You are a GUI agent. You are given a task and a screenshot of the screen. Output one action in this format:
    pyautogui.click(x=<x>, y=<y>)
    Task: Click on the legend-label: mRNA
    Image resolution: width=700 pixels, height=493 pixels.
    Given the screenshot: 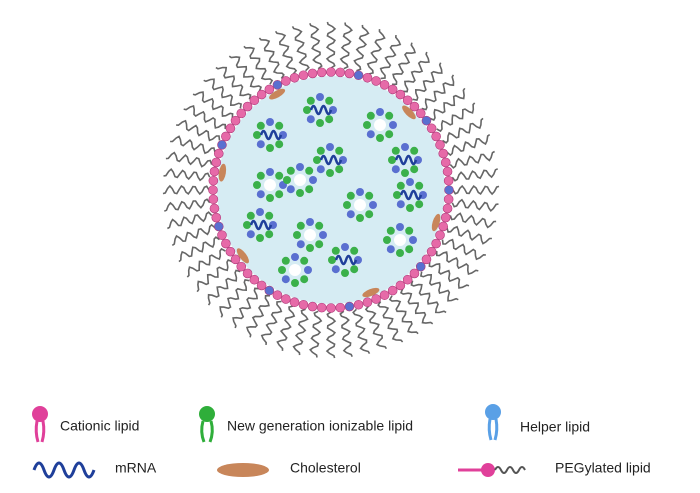 What is the action you would take?
    pyautogui.click(x=136, y=468)
    